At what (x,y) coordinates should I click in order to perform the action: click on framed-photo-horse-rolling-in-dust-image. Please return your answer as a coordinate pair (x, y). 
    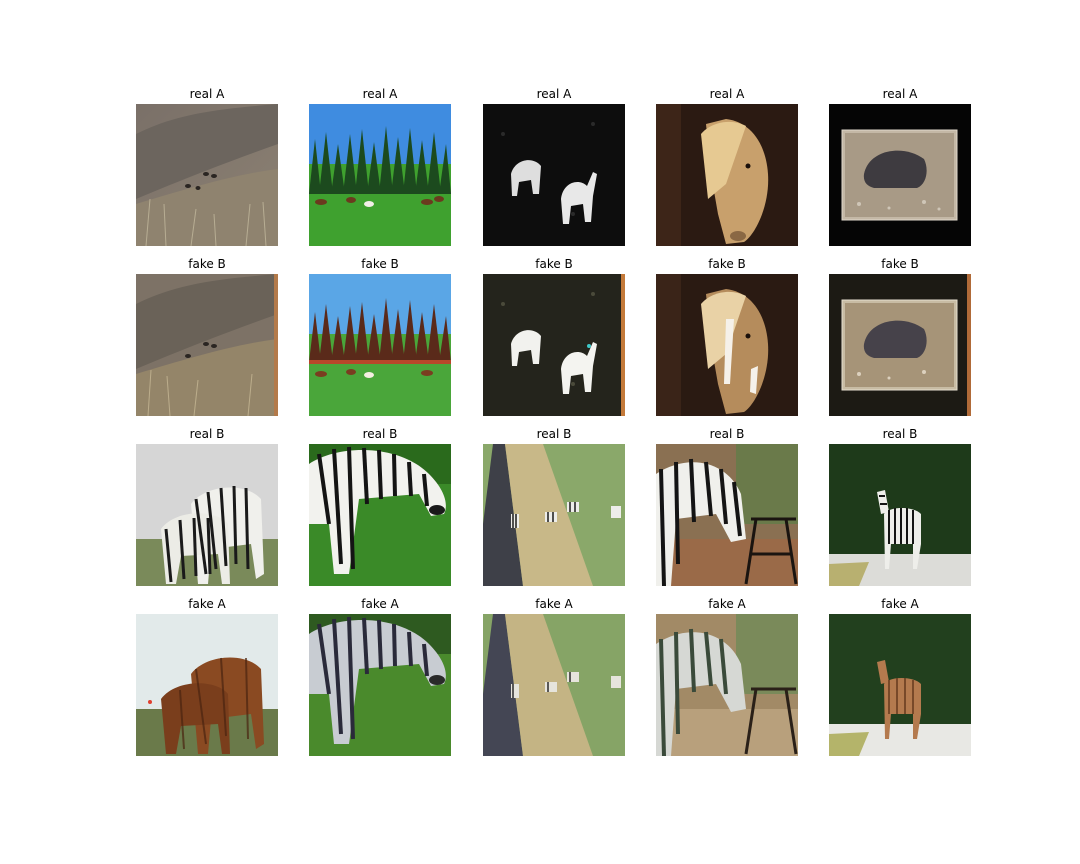
    Looking at the image, I should click on (900, 175).